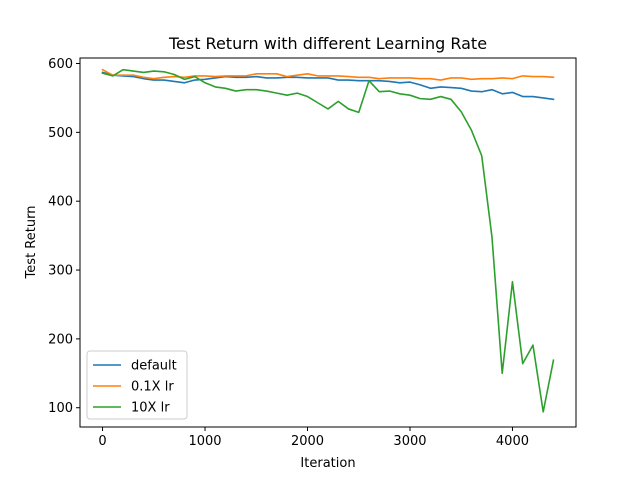  What do you see at coordinates (327, 43) in the screenshot?
I see `chart-title: Test Return with different Learning Rate` at bounding box center [327, 43].